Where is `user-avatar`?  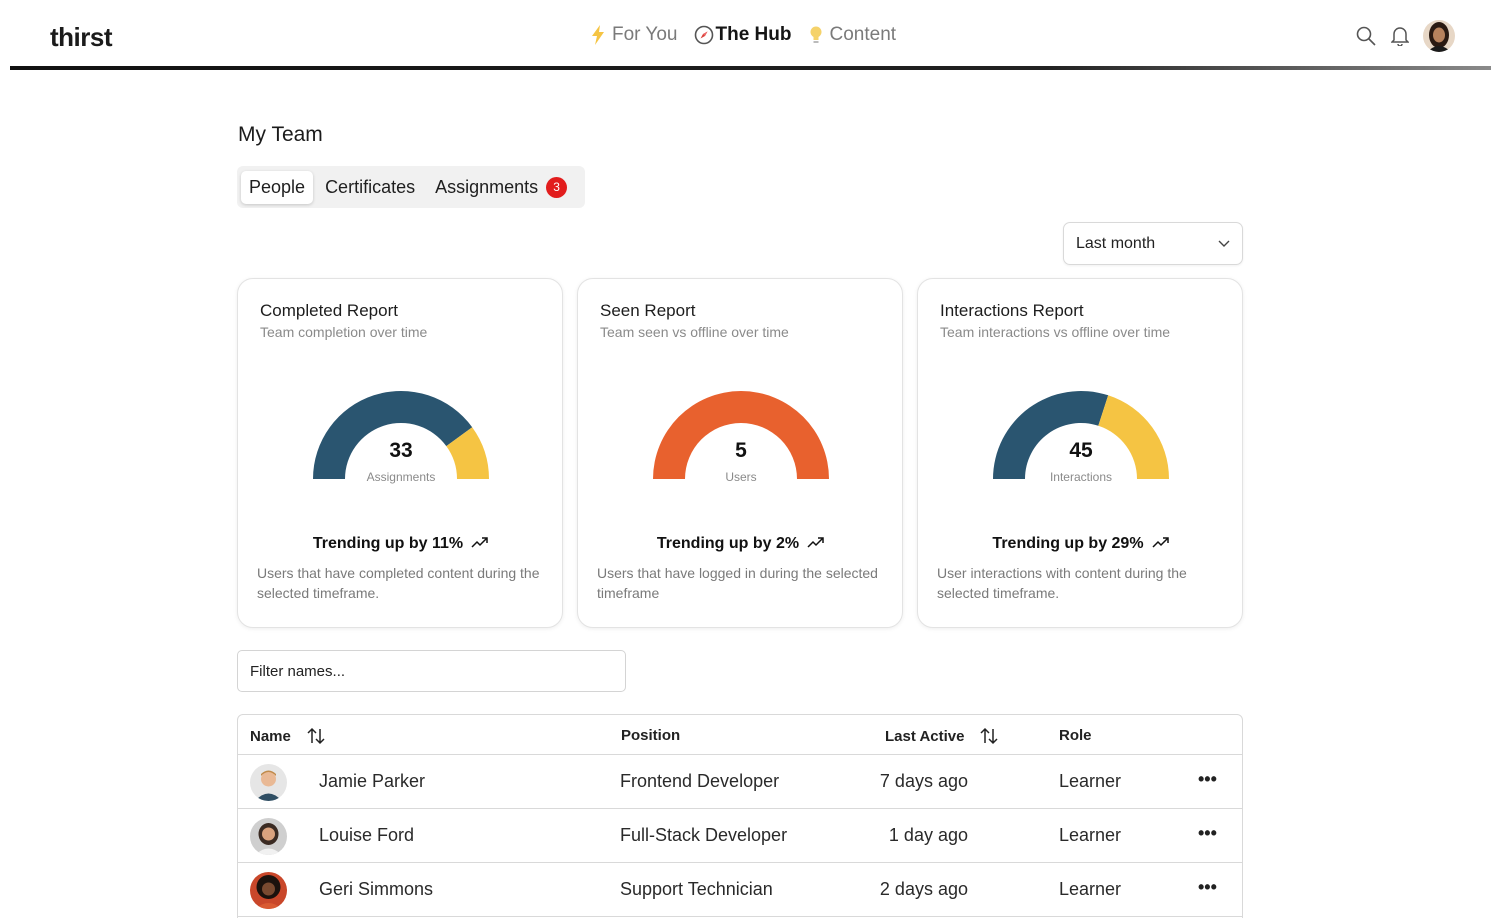 user-avatar is located at coordinates (1439, 36).